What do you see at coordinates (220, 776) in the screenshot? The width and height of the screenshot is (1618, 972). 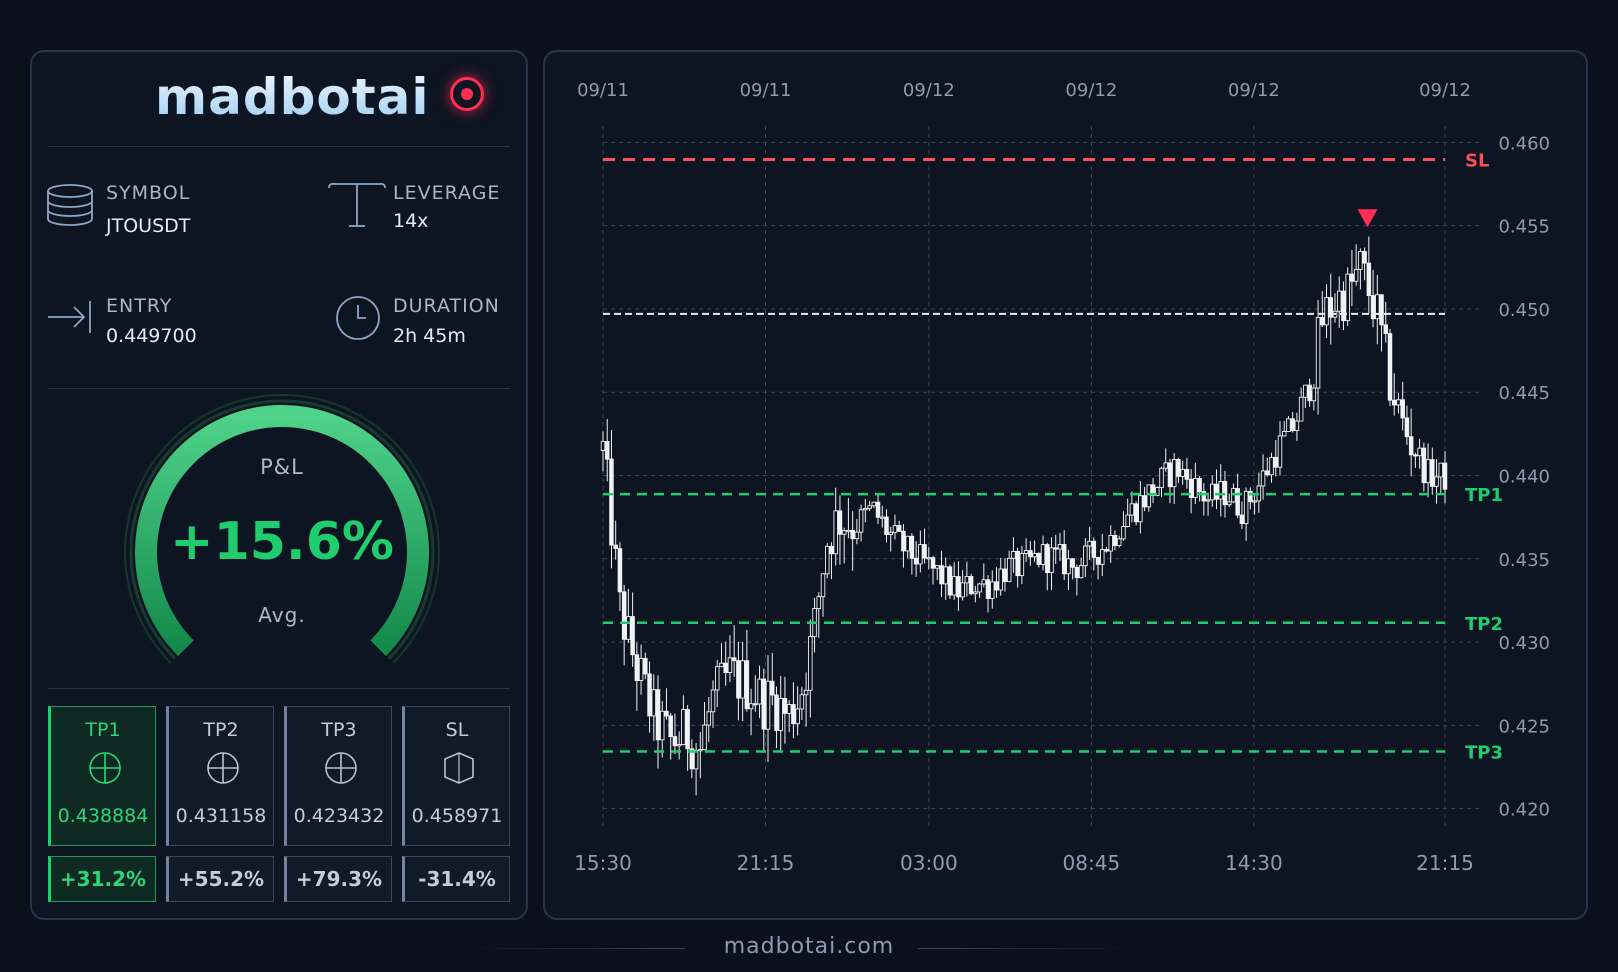 I see `target-card-tp2: TP2 0.431158` at bounding box center [220, 776].